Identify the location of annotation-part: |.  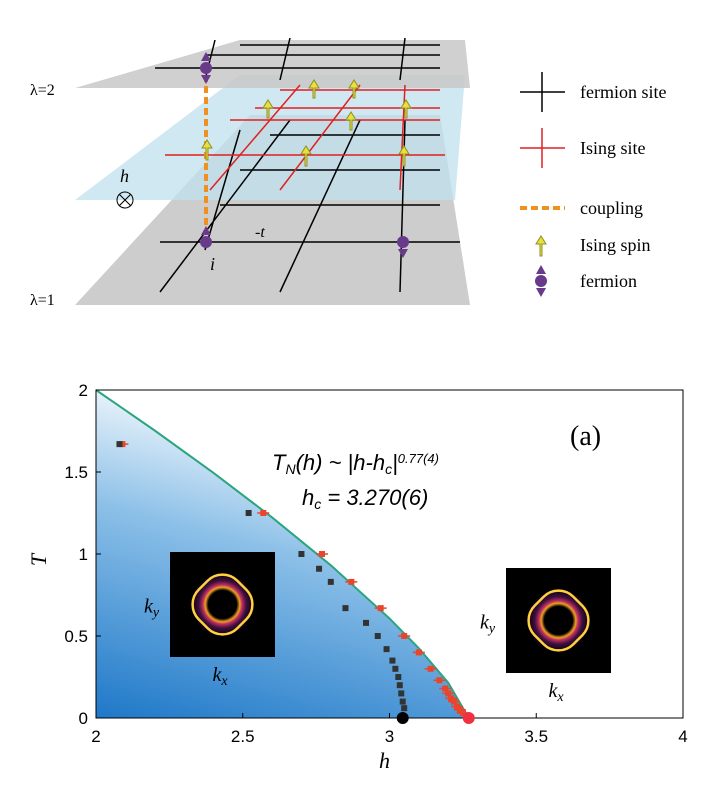
(395, 462).